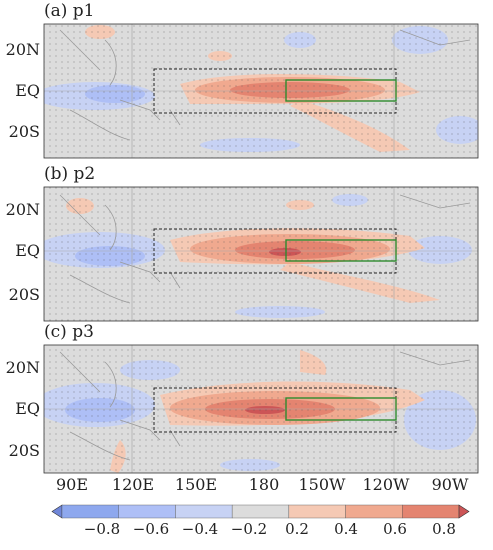 Image resolution: width=493 pixels, height=550 pixels. What do you see at coordinates (69, 332) in the screenshot?
I see `panel-c-title: (c) p3` at bounding box center [69, 332].